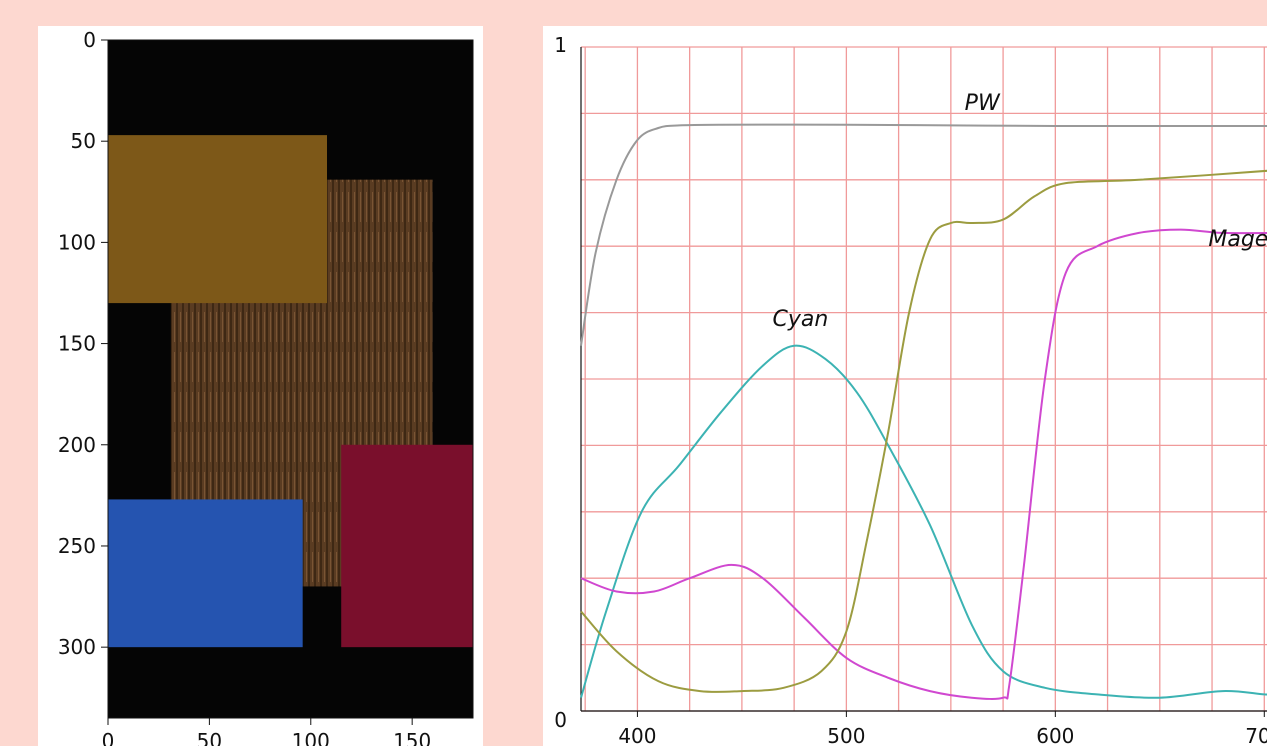 The image size is (1267, 746). What do you see at coordinates (209, 737) in the screenshot?
I see `x-tick-label: 50` at bounding box center [209, 737].